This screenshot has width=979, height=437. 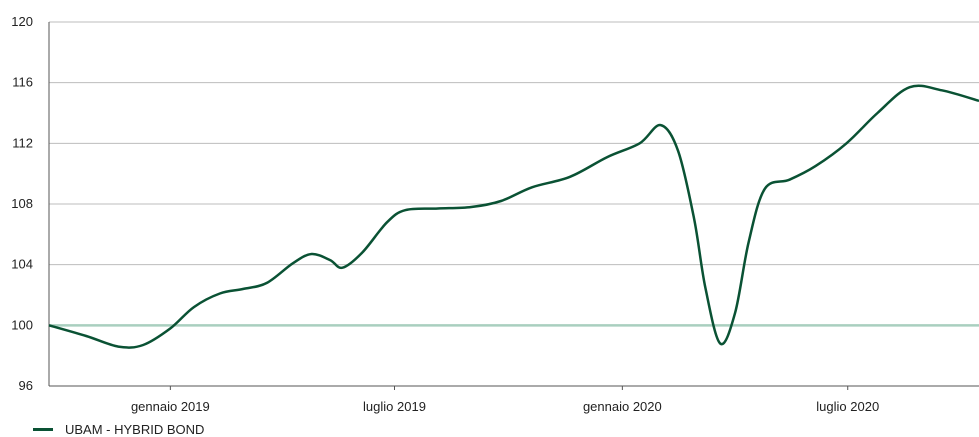 What do you see at coordinates (26, 385) in the screenshot?
I see `y-tick-label: 96` at bounding box center [26, 385].